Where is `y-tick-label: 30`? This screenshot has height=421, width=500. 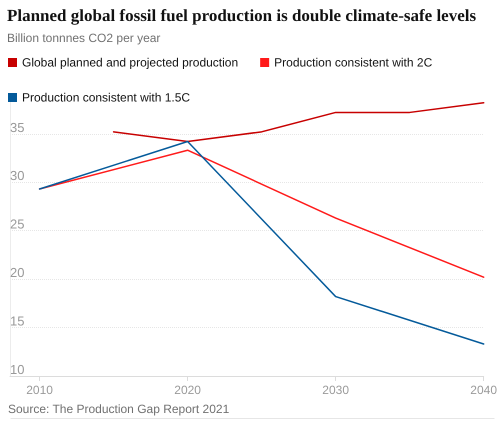 y-tick-label: 30 is located at coordinates (17, 176).